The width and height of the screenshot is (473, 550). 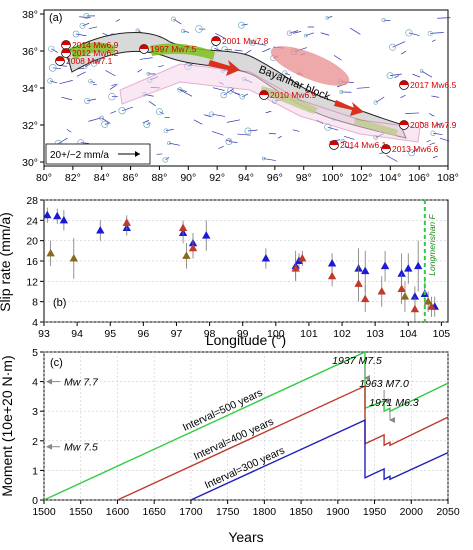 I want to click on x-tick-label: 1900, so click(x=338, y=512).